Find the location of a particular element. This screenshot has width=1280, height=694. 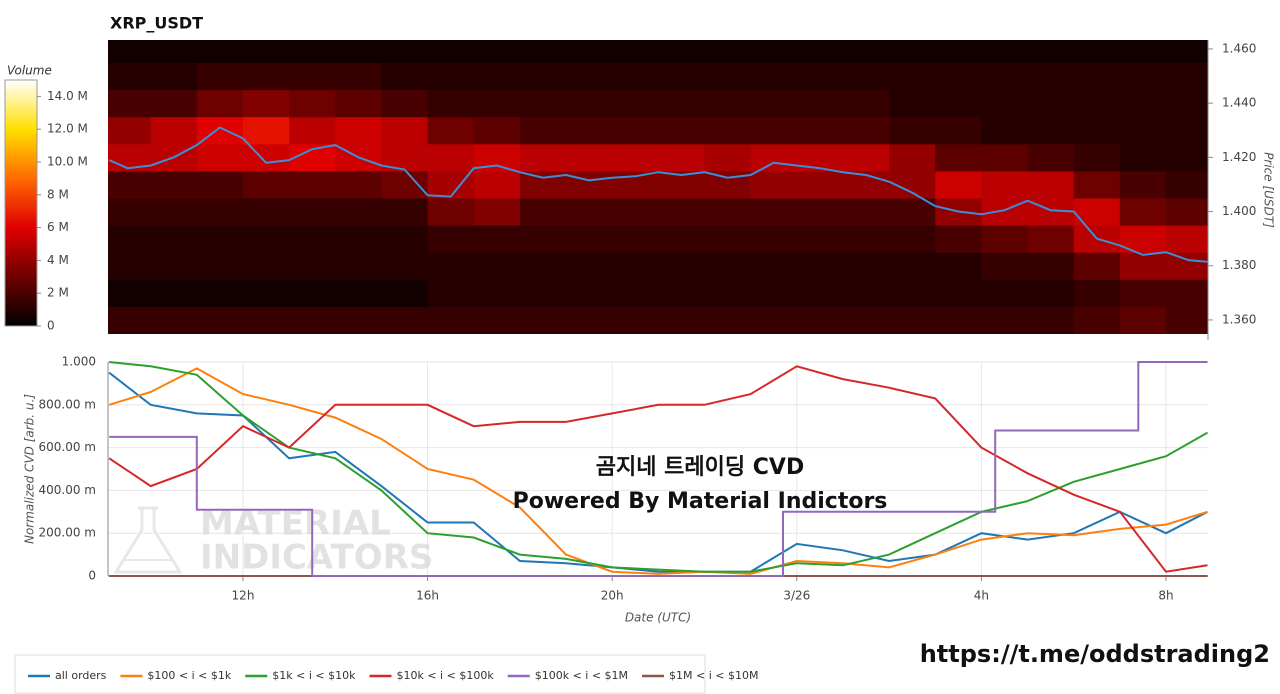

colorbar-tick-label: 8 M is located at coordinates (58, 194).